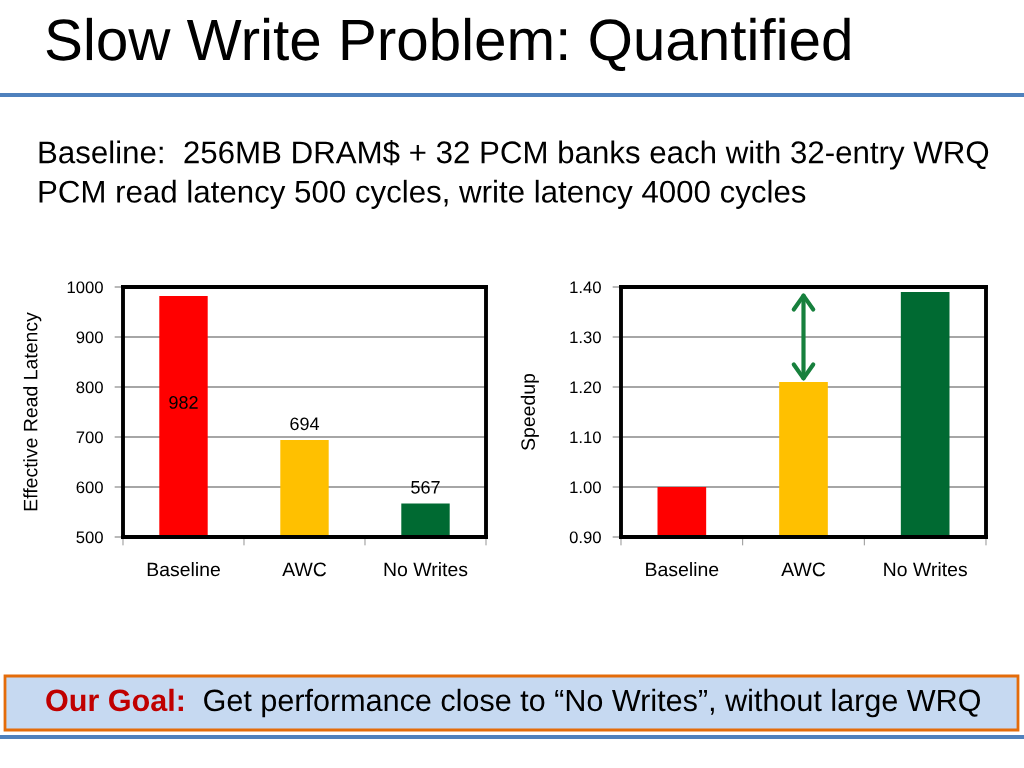 Image resolution: width=1024 pixels, height=768 pixels. What do you see at coordinates (89, 487) in the screenshot?
I see `y-tick-label: 600` at bounding box center [89, 487].